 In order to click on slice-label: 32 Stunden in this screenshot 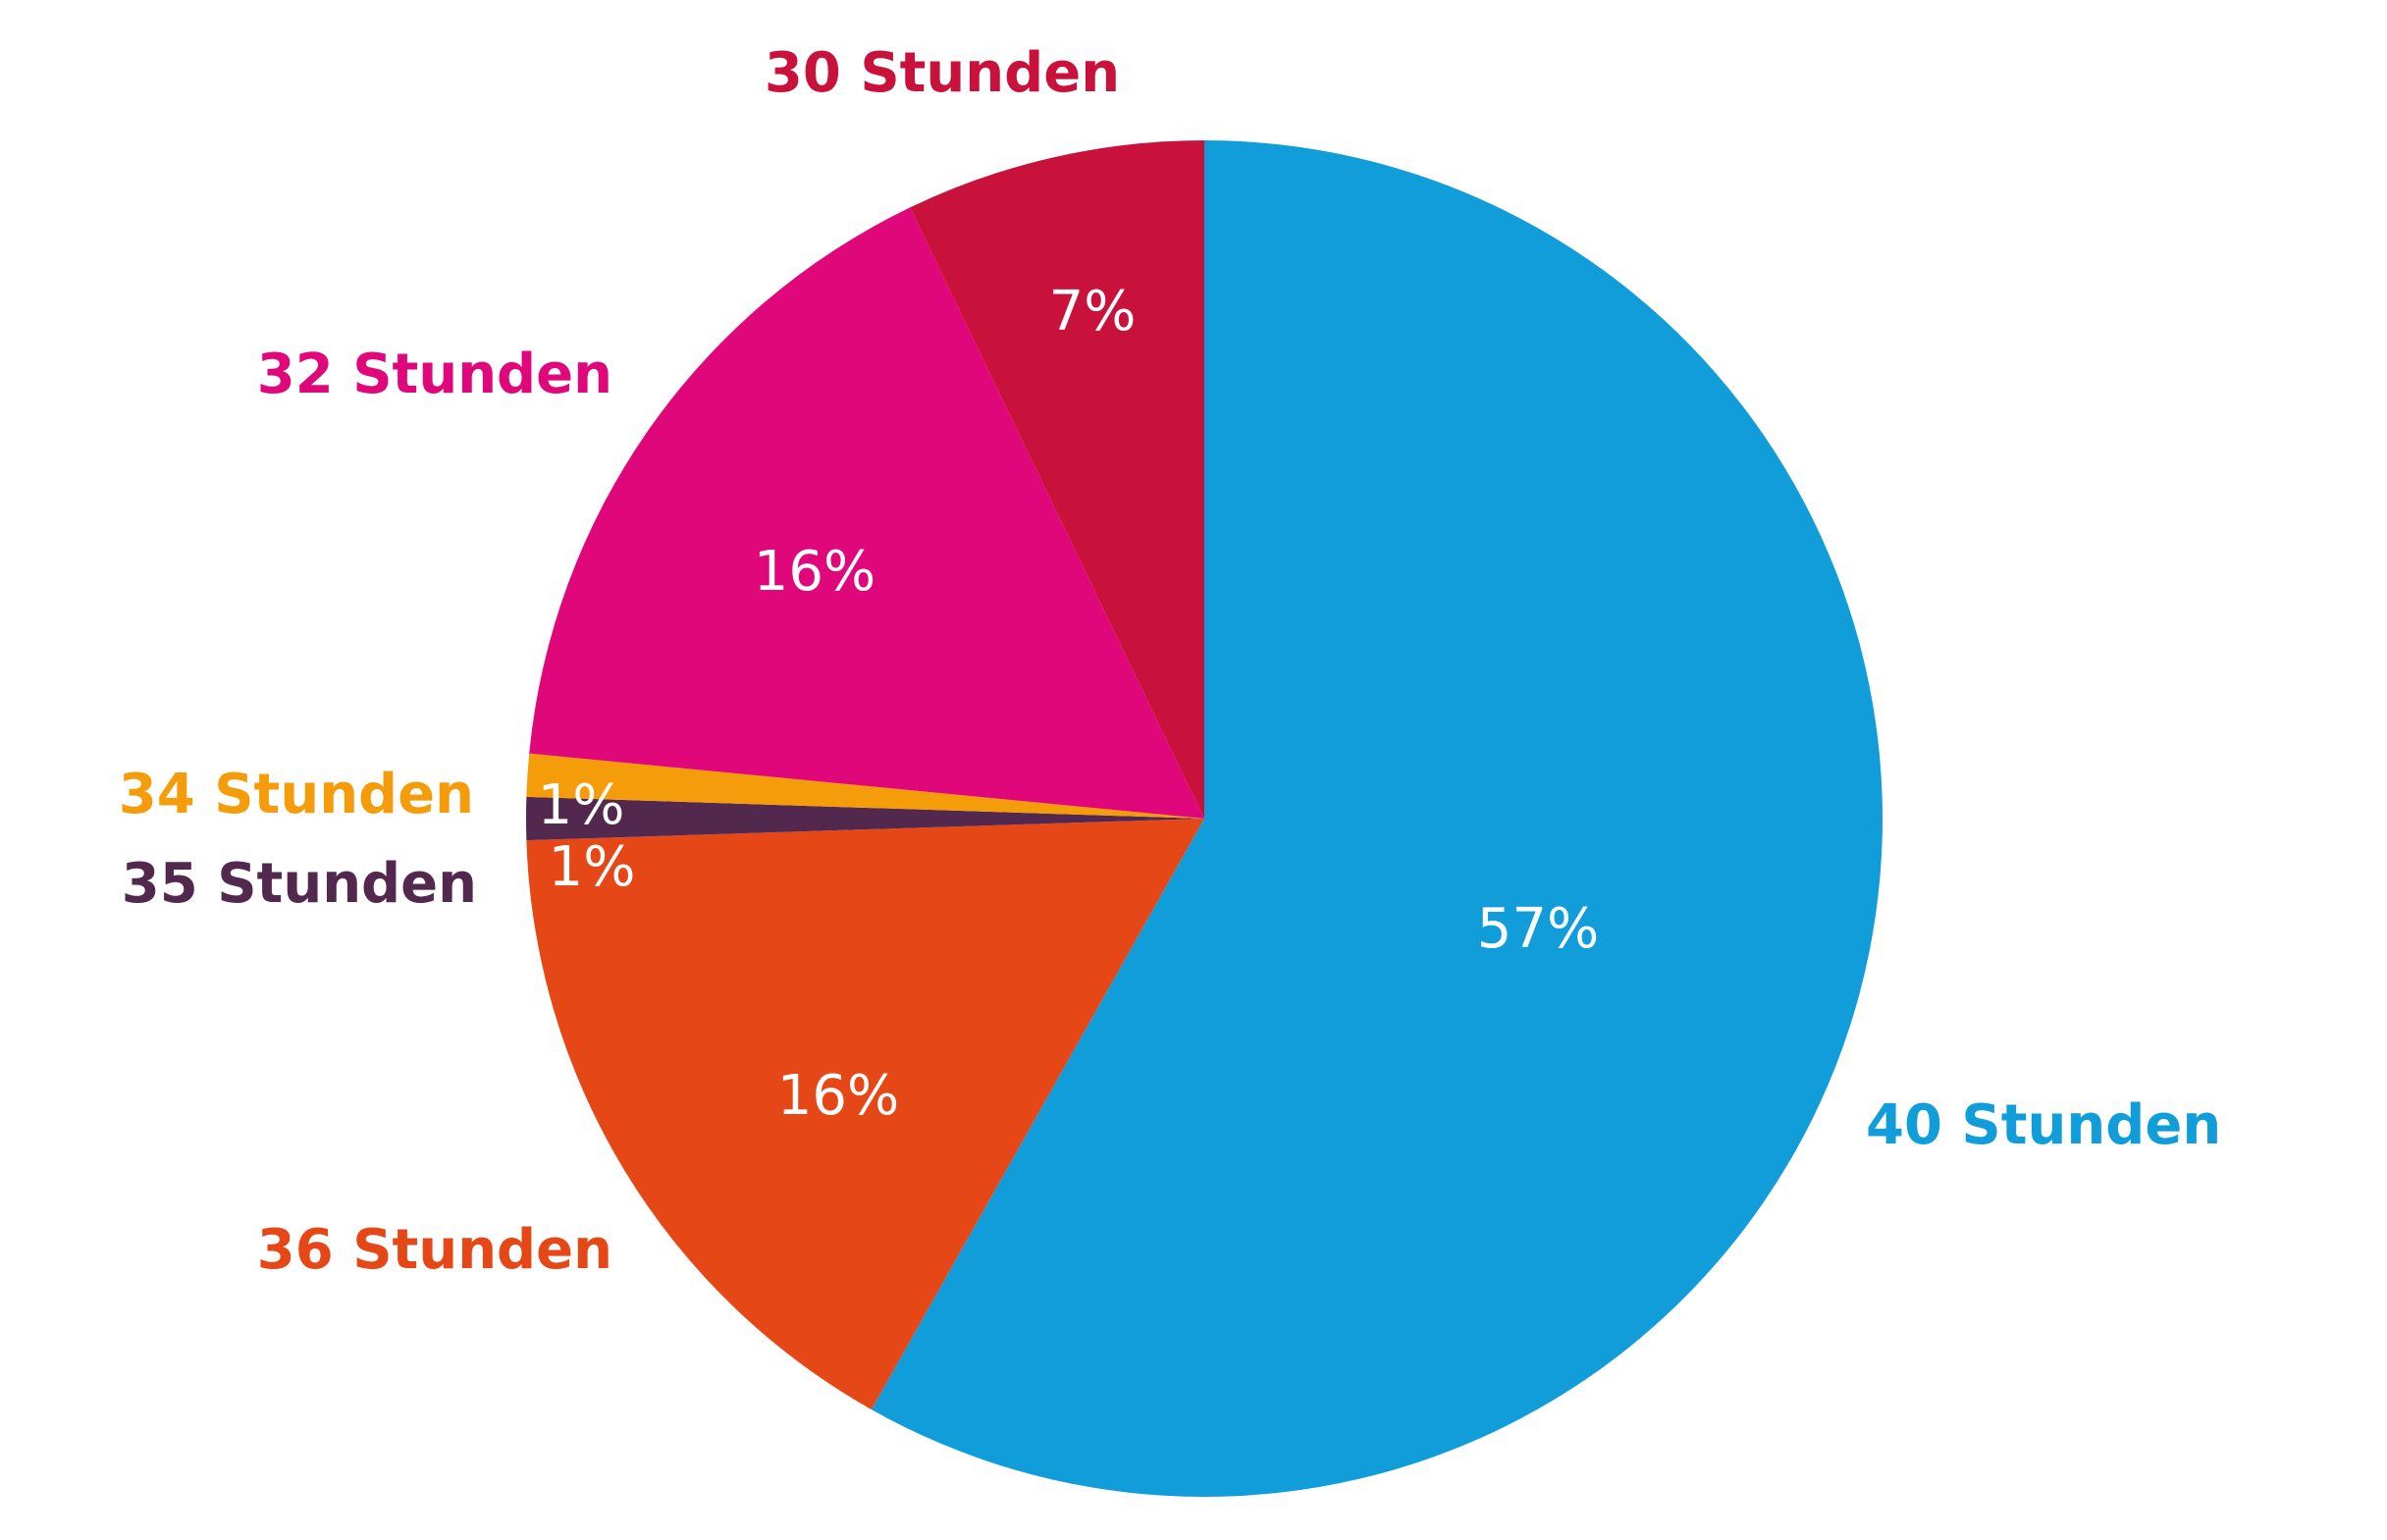, I will do `click(435, 375)`.